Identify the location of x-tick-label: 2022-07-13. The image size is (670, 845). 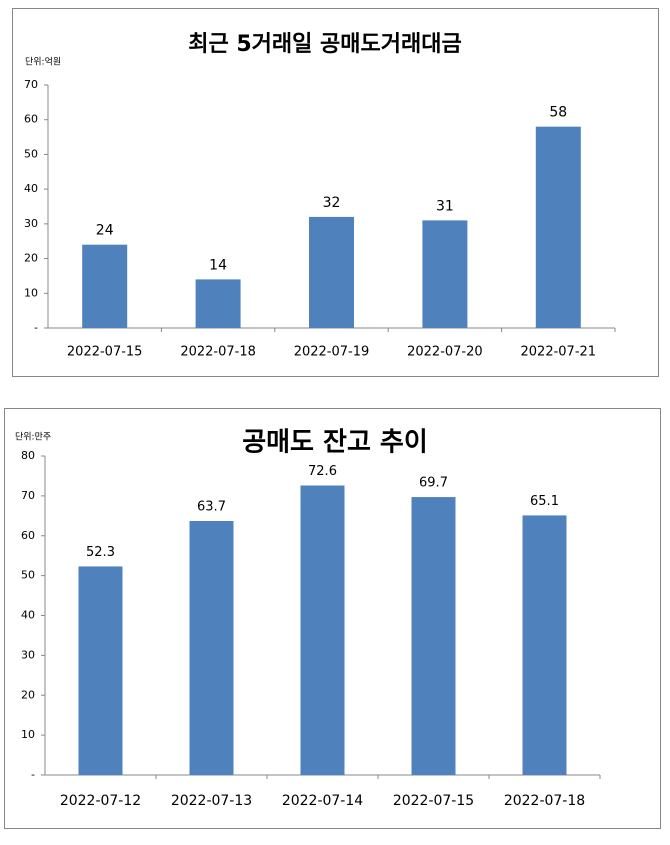
(211, 801).